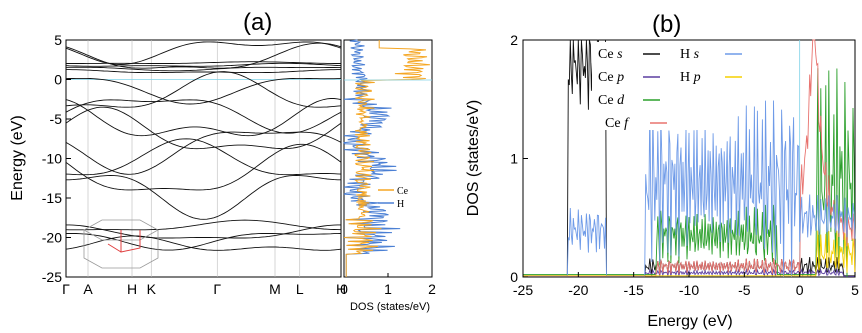 Image resolution: width=862 pixels, height=333 pixels. What do you see at coordinates (690, 54) in the screenshot?
I see `pdos-legend-label: H s` at bounding box center [690, 54].